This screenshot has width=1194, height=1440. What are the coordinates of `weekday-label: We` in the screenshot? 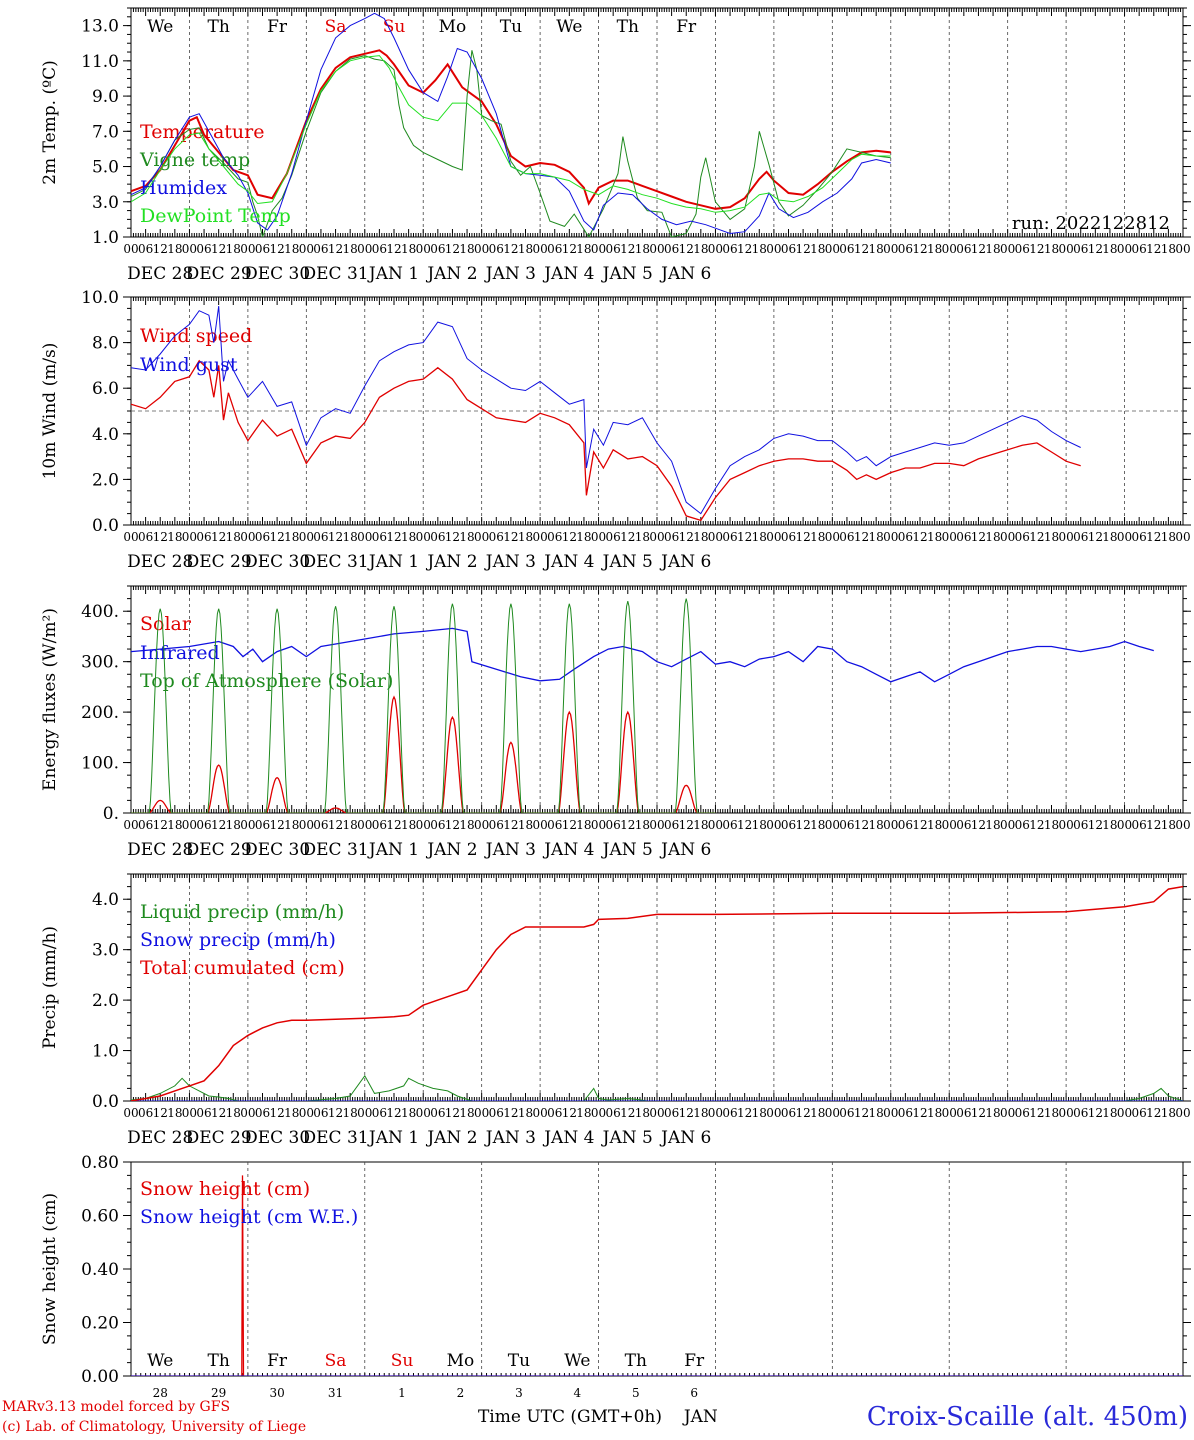 It's located at (577, 1361).